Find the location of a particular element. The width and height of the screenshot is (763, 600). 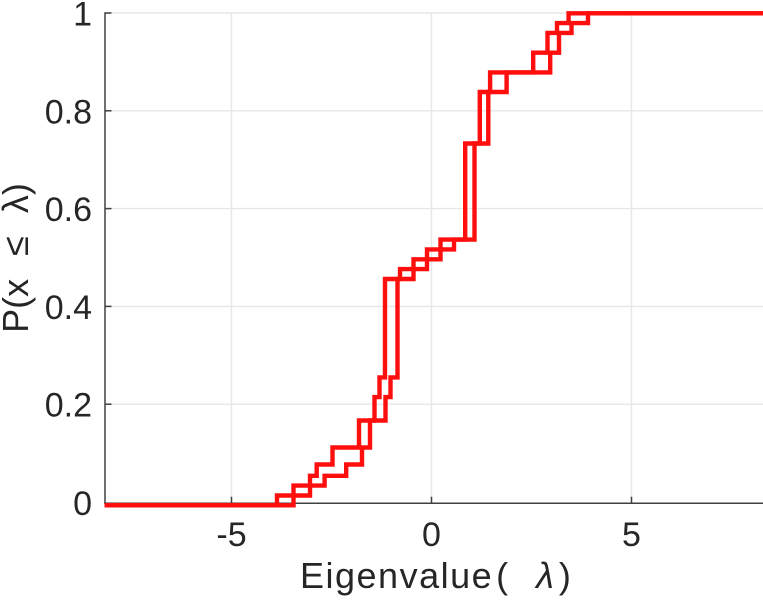

svg-text: 0.4 is located at coordinates (68, 308).